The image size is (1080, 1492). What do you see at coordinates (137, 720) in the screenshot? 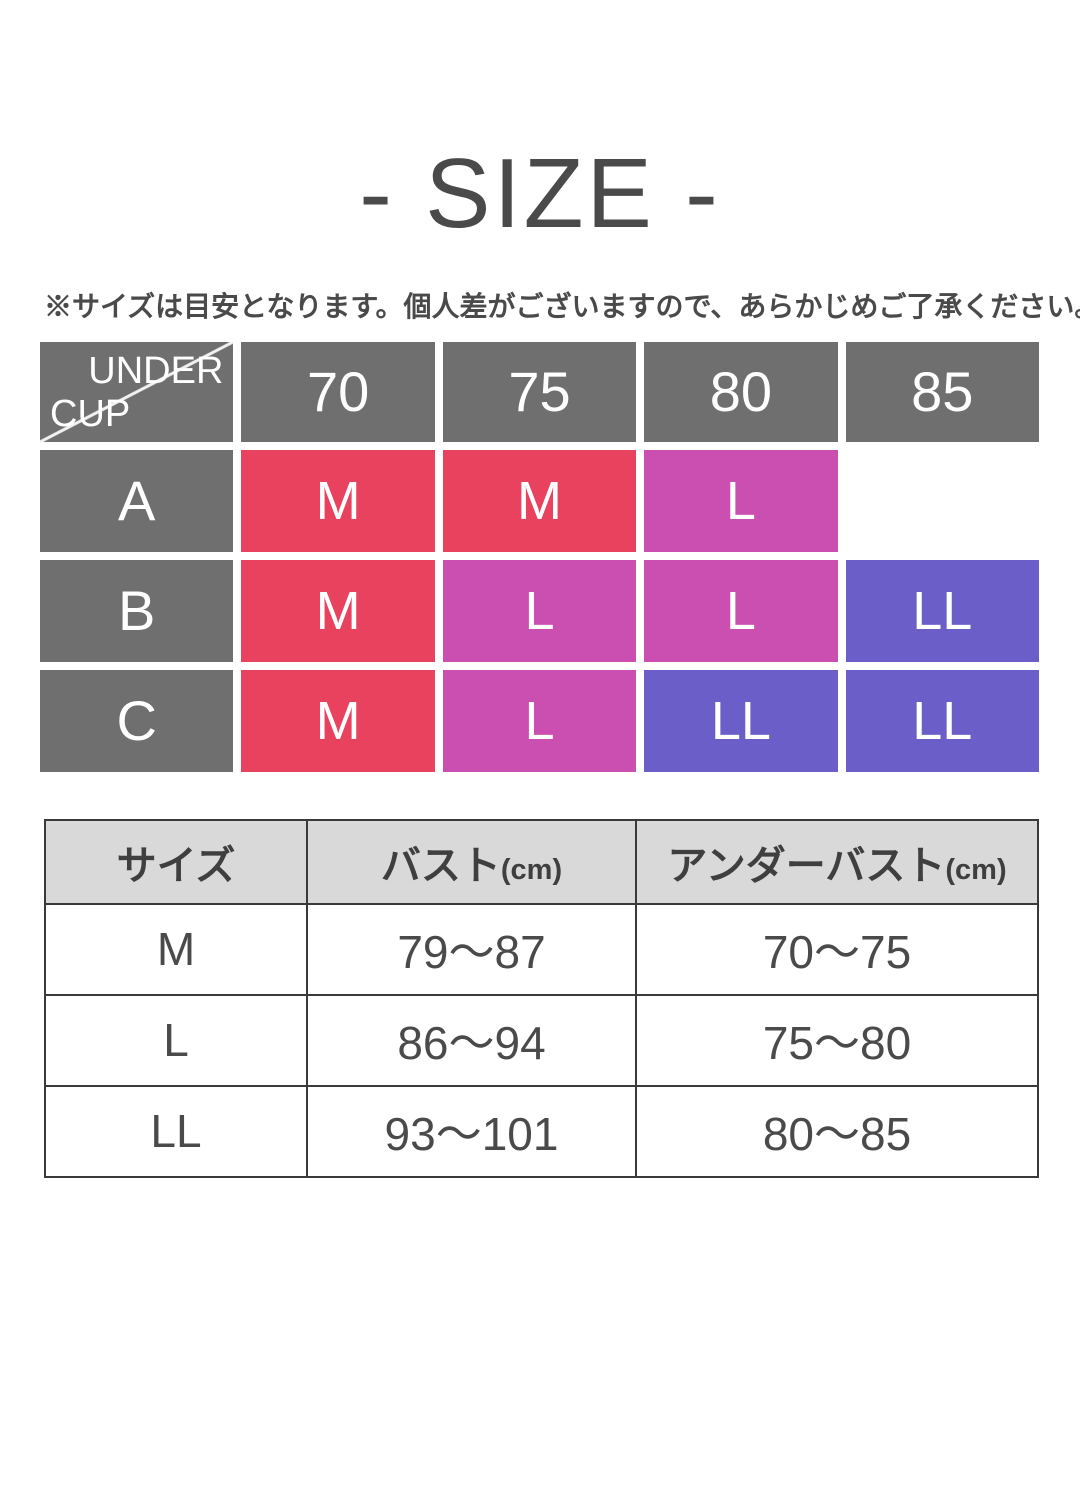
I see `matrix-row-header-c: C` at bounding box center [137, 720].